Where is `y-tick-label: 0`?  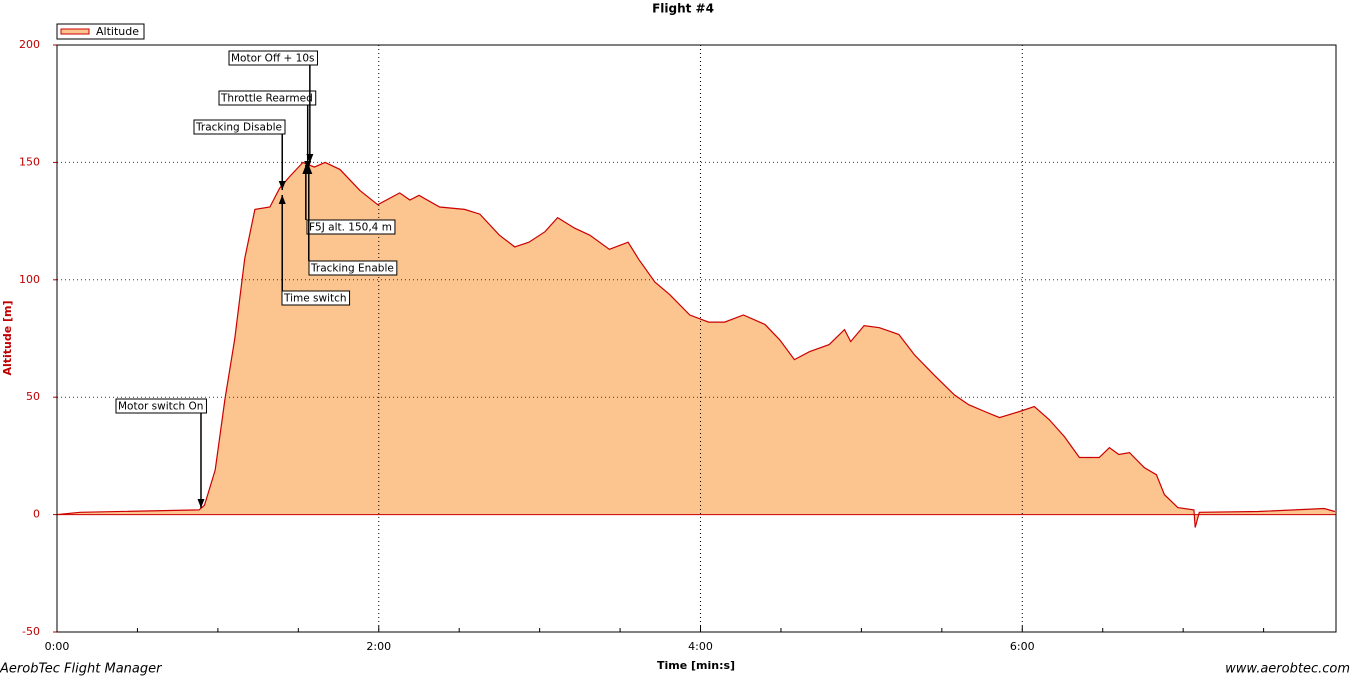
y-tick-label: 0 is located at coordinates (36, 514).